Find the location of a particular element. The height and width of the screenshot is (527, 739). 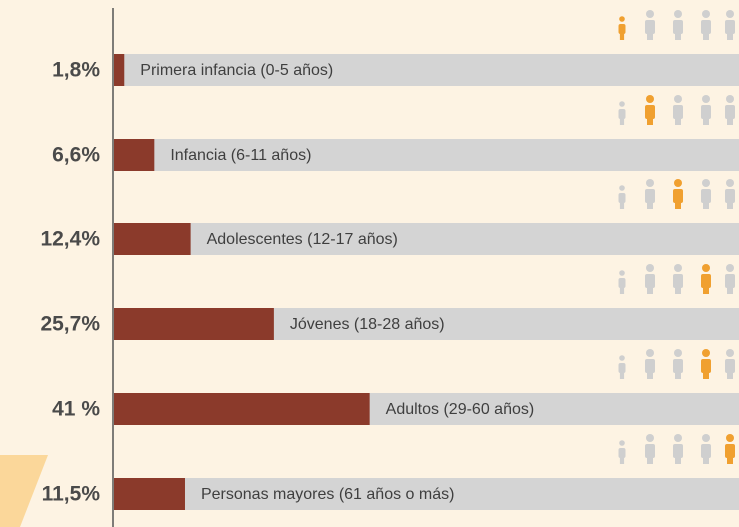

value-label: 6,6% is located at coordinates (76, 155).